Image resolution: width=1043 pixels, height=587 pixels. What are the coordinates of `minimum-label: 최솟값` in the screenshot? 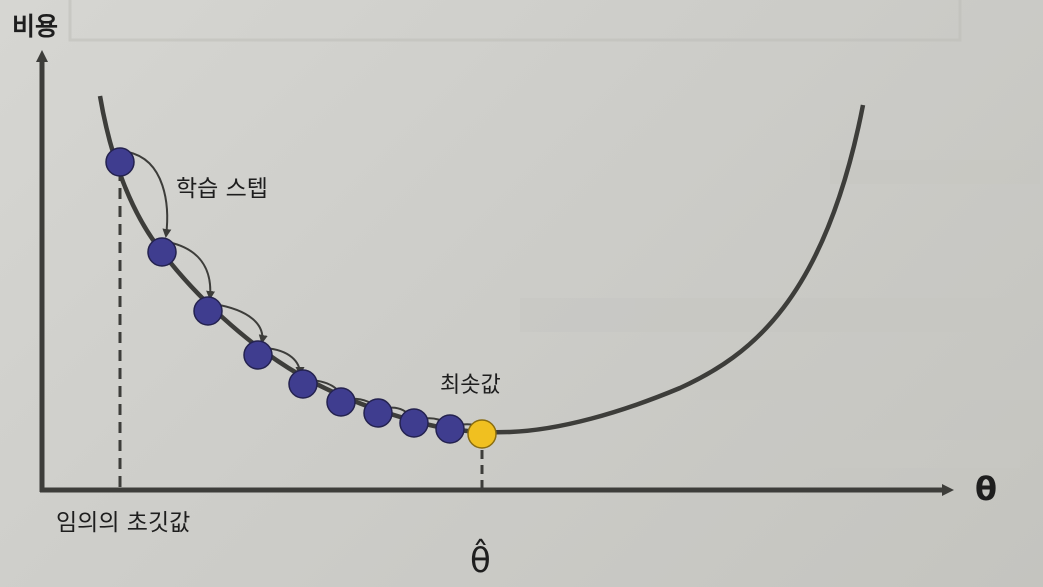 It's located at (470, 385).